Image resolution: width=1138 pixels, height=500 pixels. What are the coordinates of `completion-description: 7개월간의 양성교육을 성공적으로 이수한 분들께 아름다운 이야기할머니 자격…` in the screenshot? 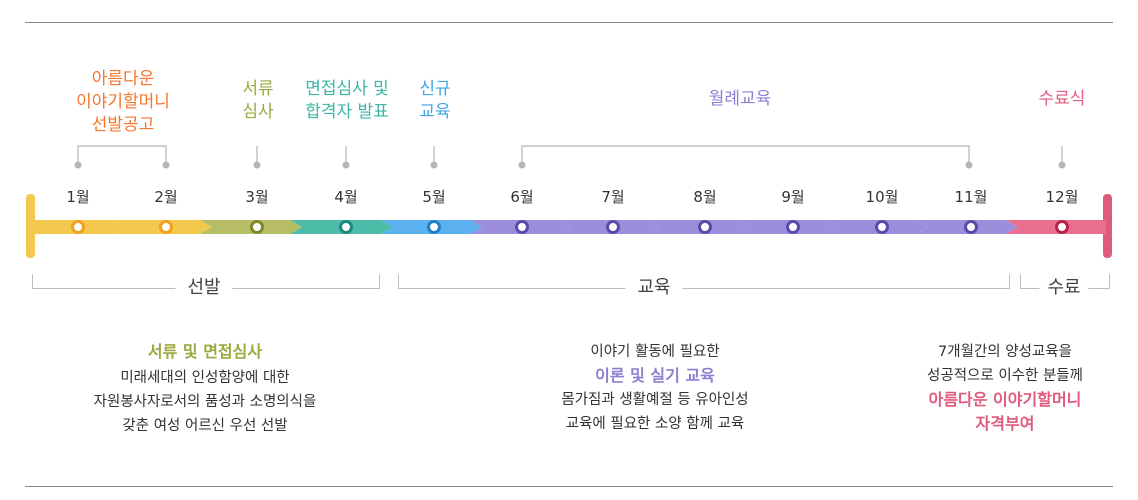 It's located at (1005, 388).